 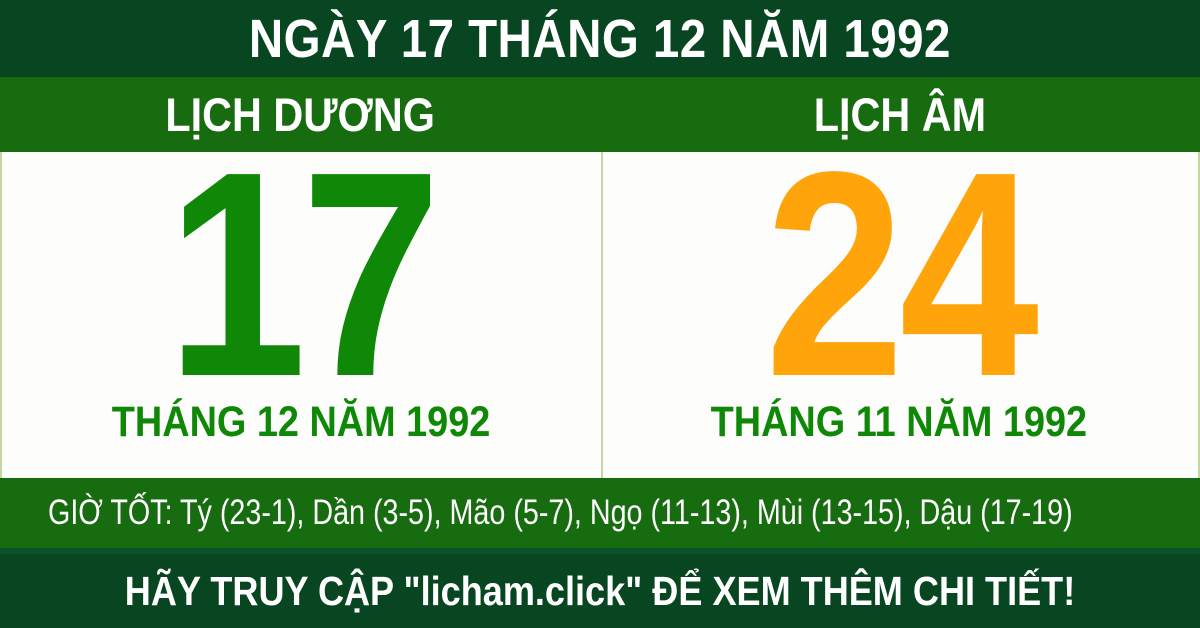 I want to click on lunar-month-year: THÁNG 11 NĂM 1992, so click(x=899, y=422).